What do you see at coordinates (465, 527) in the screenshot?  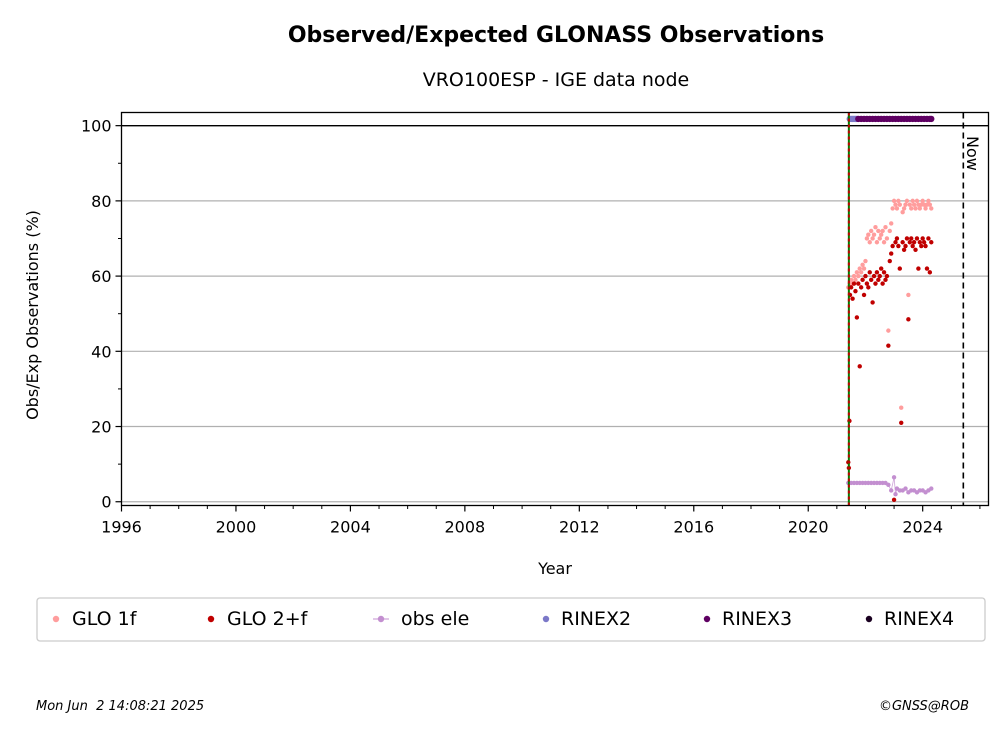 I see `x-tick-label: 2008` at bounding box center [465, 527].